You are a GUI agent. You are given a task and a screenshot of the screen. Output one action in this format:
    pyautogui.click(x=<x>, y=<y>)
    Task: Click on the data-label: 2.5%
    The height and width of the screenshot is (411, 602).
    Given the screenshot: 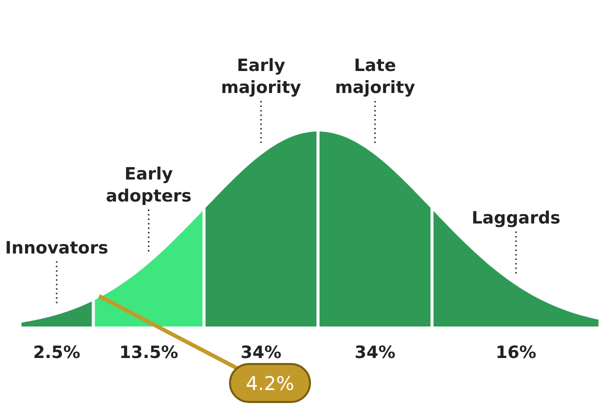 What is the action you would take?
    pyautogui.click(x=56, y=353)
    